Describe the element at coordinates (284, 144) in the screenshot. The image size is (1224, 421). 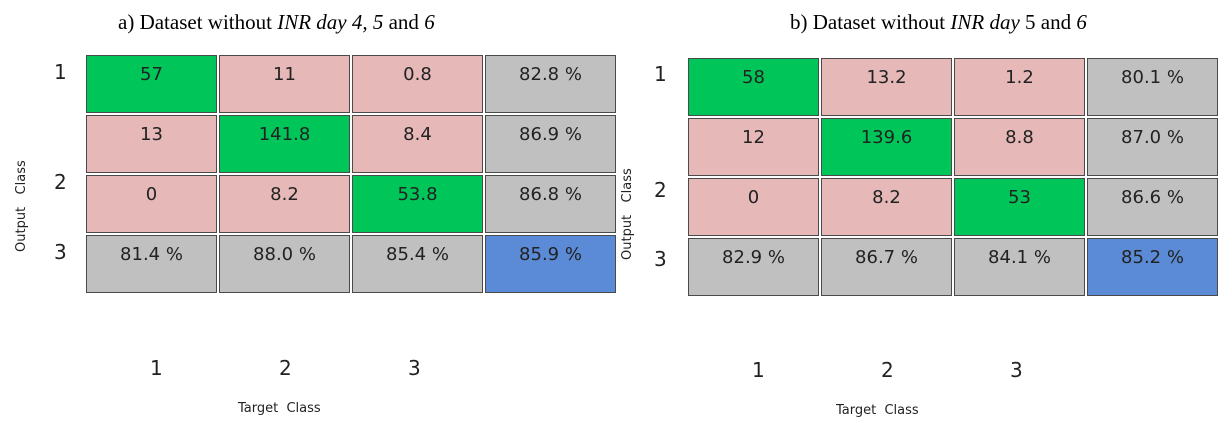
I see `correct-cell: 141.8` at that location.